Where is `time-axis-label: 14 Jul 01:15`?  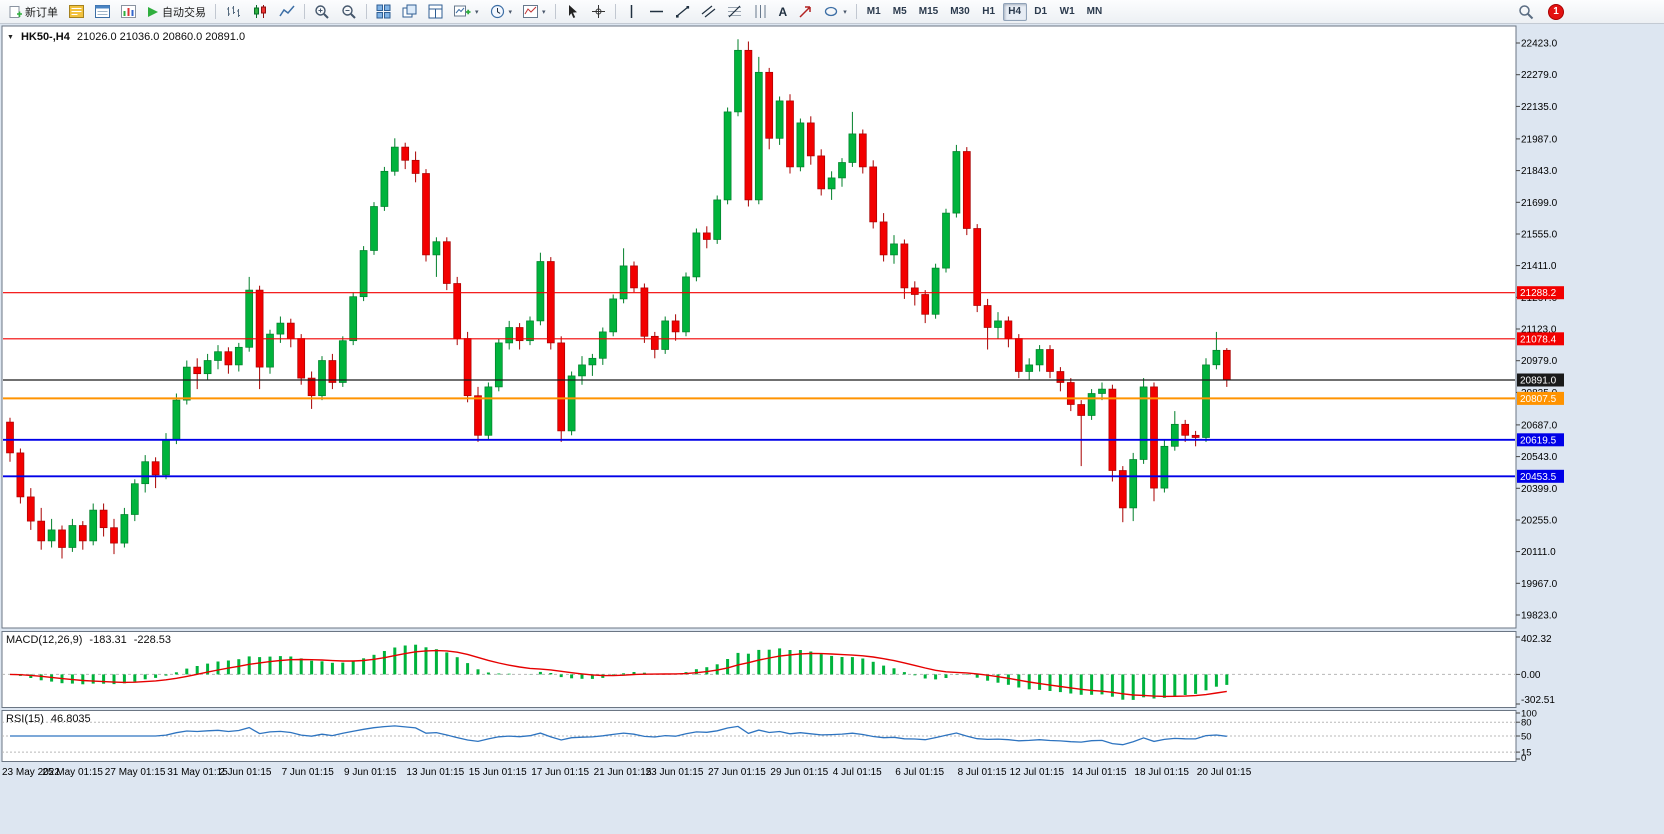
time-axis-label: 14 Jul 01:15 is located at coordinates (1099, 772).